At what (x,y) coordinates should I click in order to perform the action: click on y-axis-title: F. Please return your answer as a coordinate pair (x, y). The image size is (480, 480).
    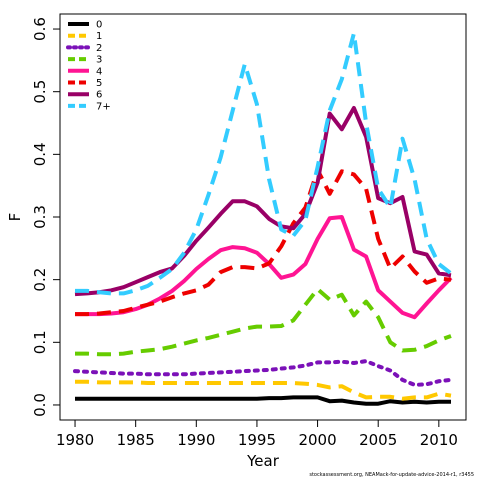
    Looking at the image, I should click on (15, 217).